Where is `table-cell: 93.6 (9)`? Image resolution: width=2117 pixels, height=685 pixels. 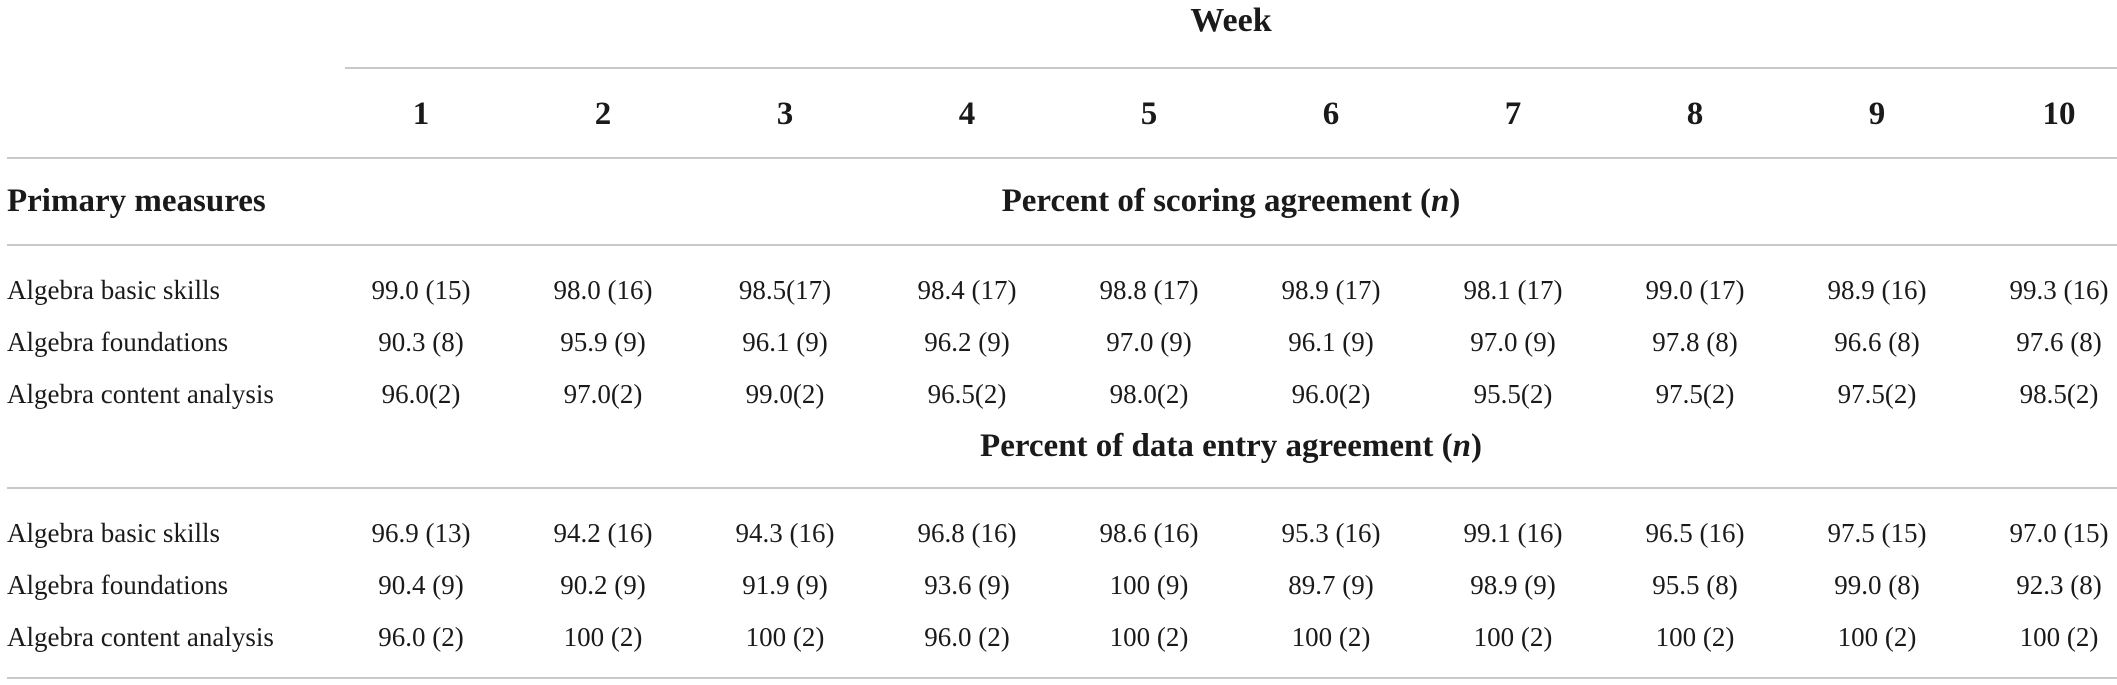
table-cell: 93.6 (9) is located at coordinates (967, 585).